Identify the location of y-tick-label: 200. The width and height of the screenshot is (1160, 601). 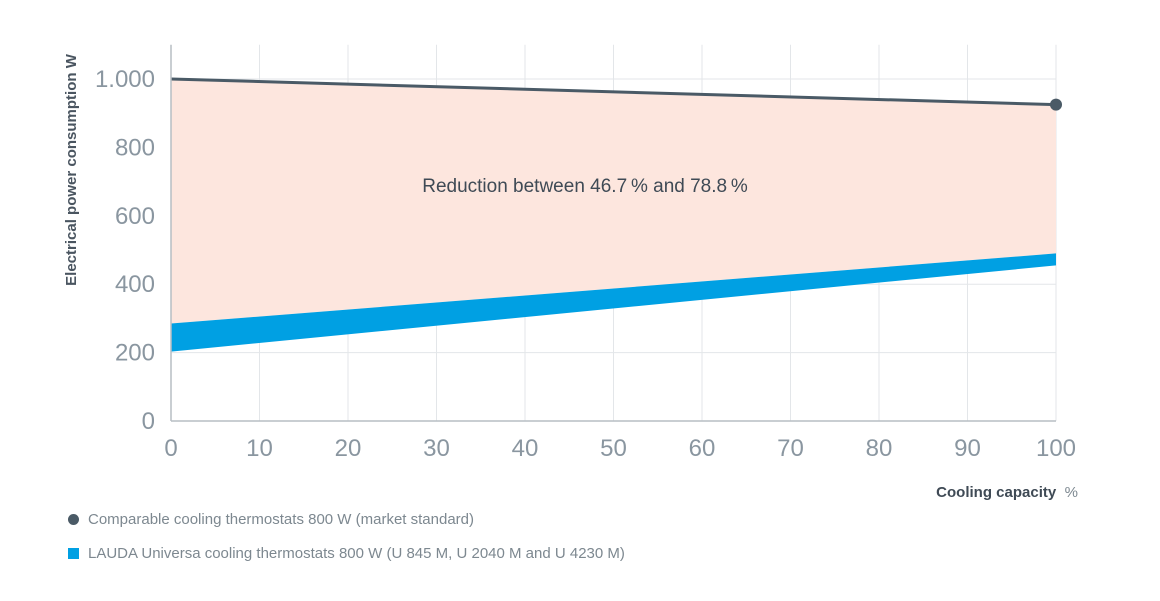
(135, 353).